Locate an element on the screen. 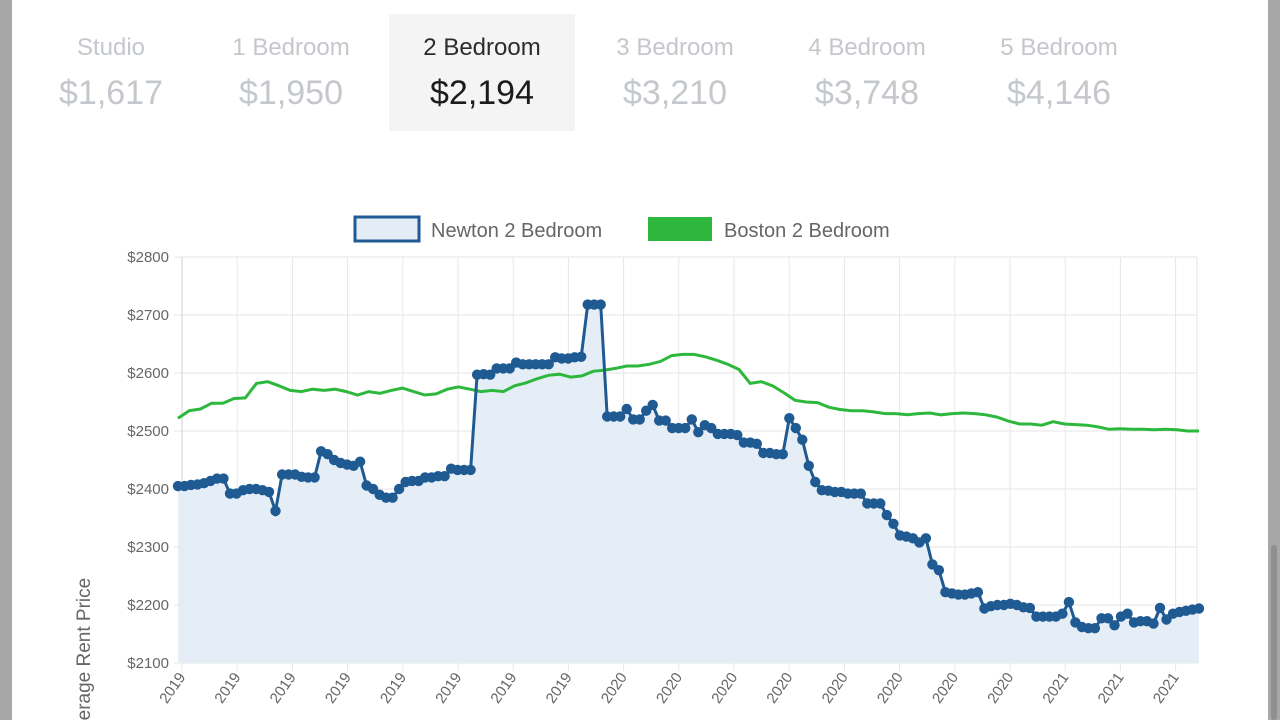 Image resolution: width=1280 pixels, height=720 pixels. scrollbar-thumb is located at coordinates (1274, 632).